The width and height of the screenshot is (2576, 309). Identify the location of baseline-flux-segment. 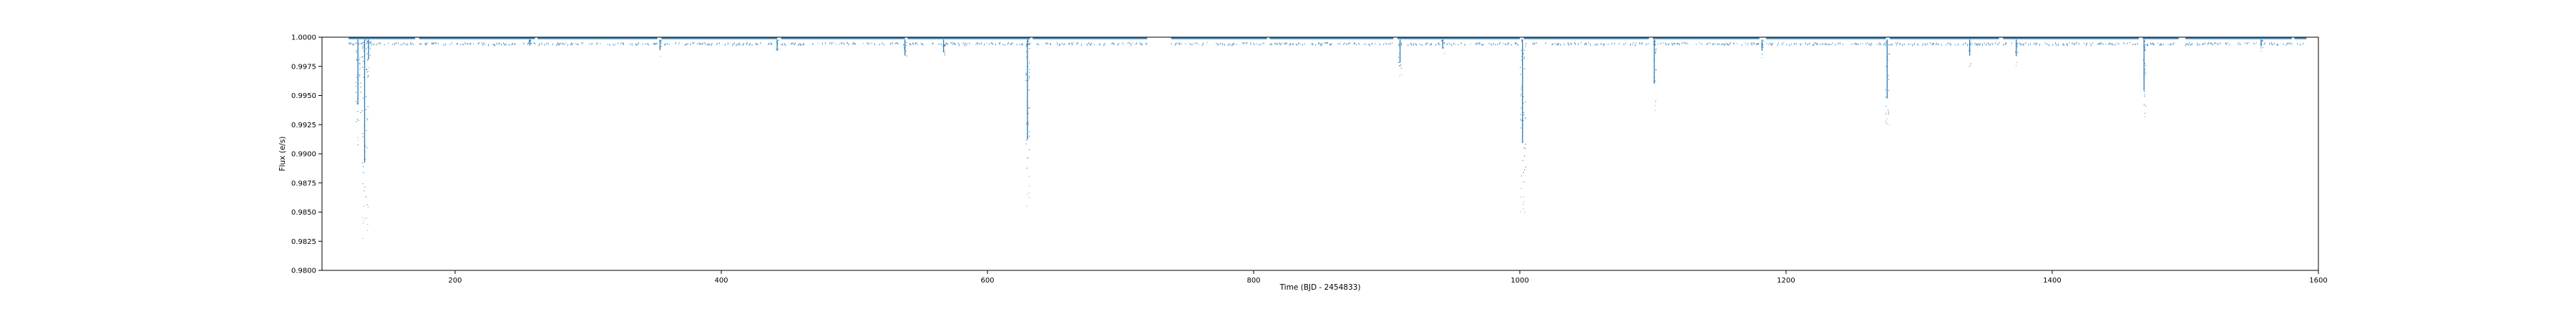
(1458, 38).